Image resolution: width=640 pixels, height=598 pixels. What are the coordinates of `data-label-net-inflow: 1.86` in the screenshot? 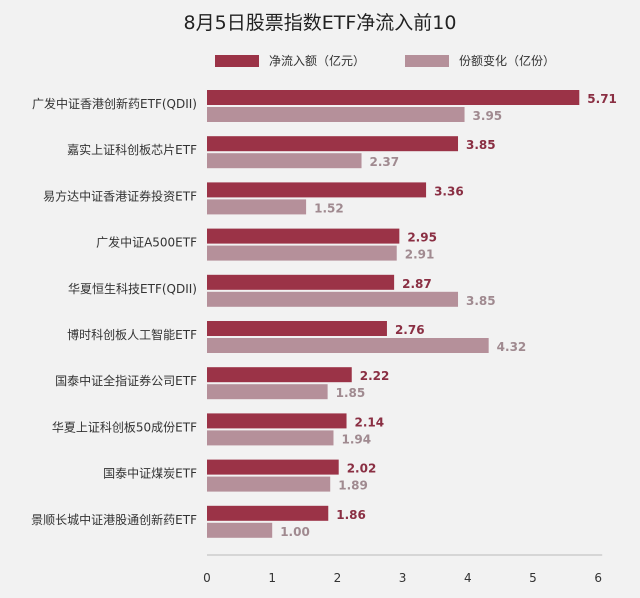 It's located at (351, 515).